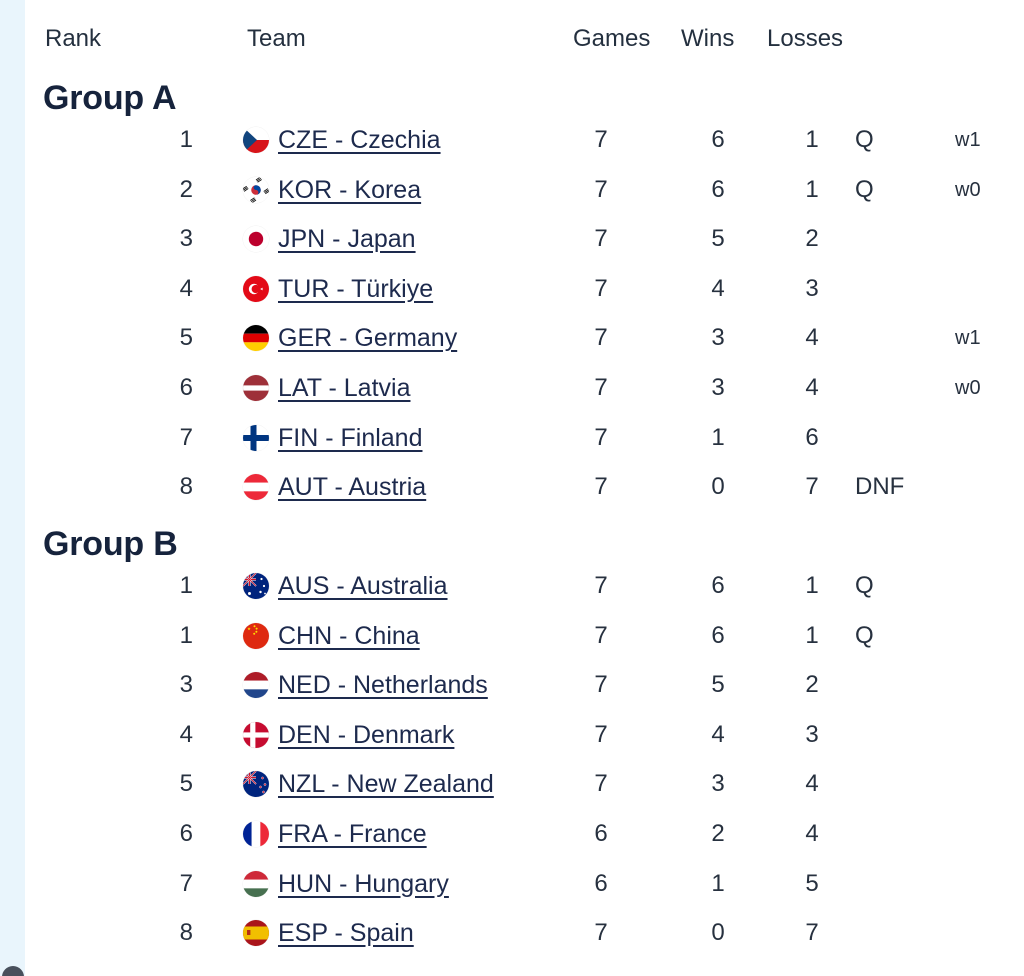 The width and height of the screenshot is (1024, 976). Describe the element at coordinates (812, 883) in the screenshot. I see `cell-losses: 5` at that location.